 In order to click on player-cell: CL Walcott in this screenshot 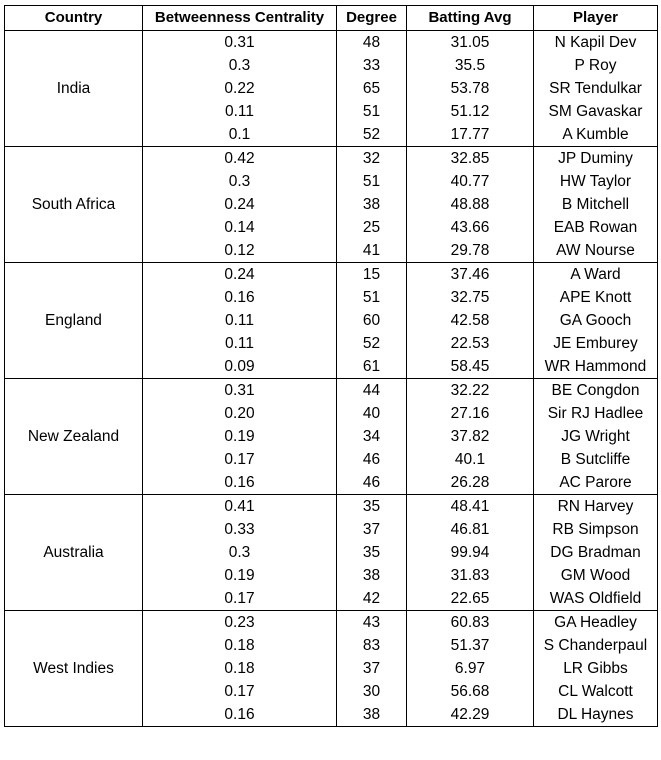, I will do `click(595, 691)`.